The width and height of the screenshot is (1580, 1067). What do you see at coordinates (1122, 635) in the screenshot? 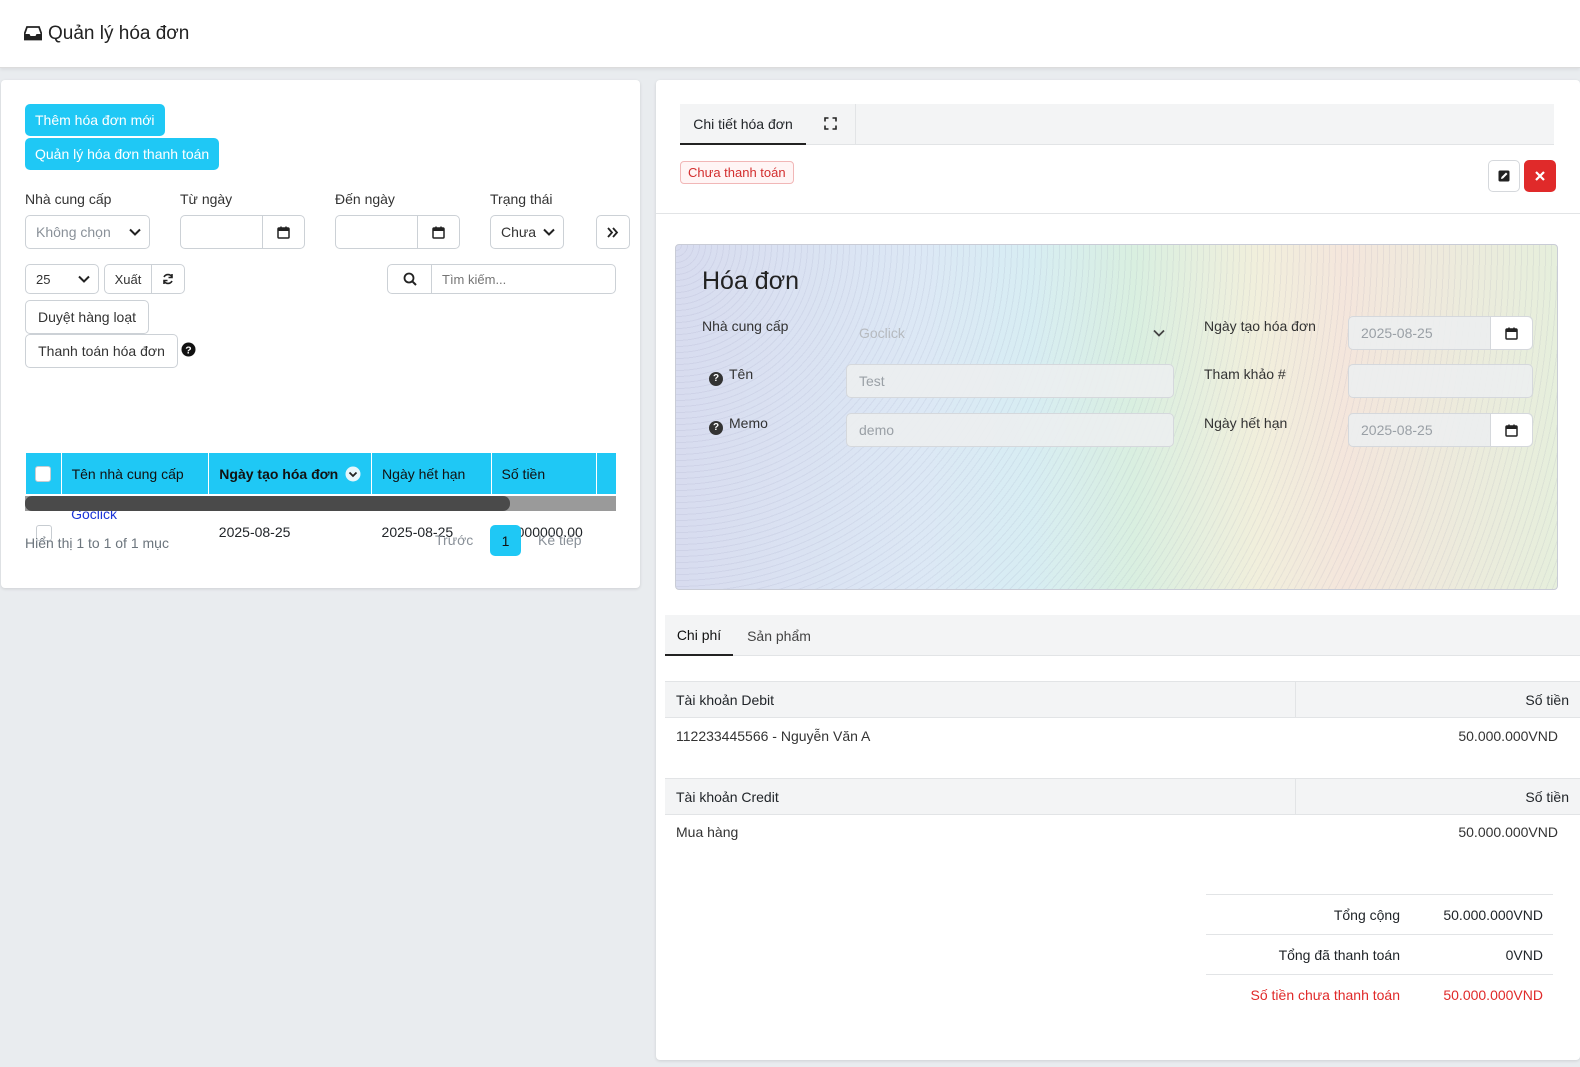
I see `line-items-tab-bar: Chi phí Sản phẩm` at bounding box center [1122, 635].